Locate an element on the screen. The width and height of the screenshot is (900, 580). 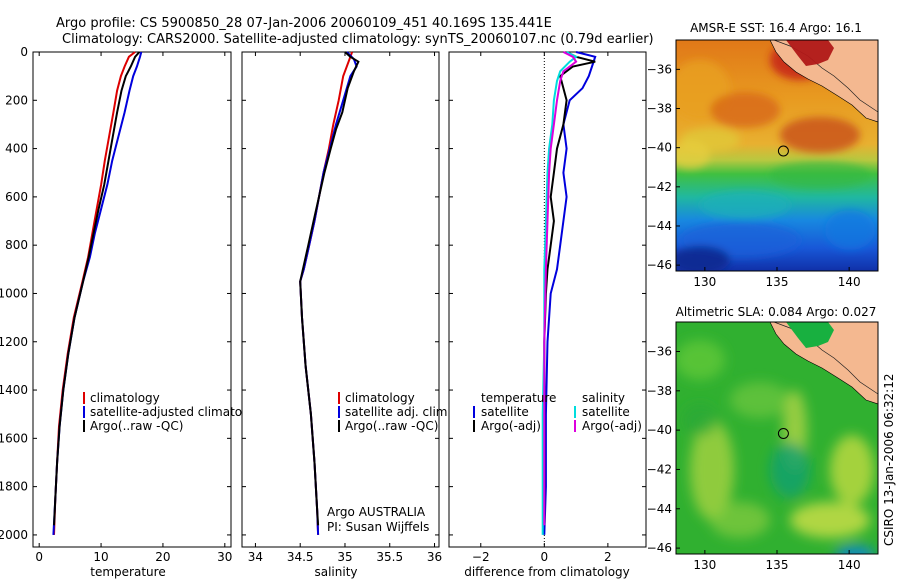
series-line-satellite is located at coordinates (570, 293).